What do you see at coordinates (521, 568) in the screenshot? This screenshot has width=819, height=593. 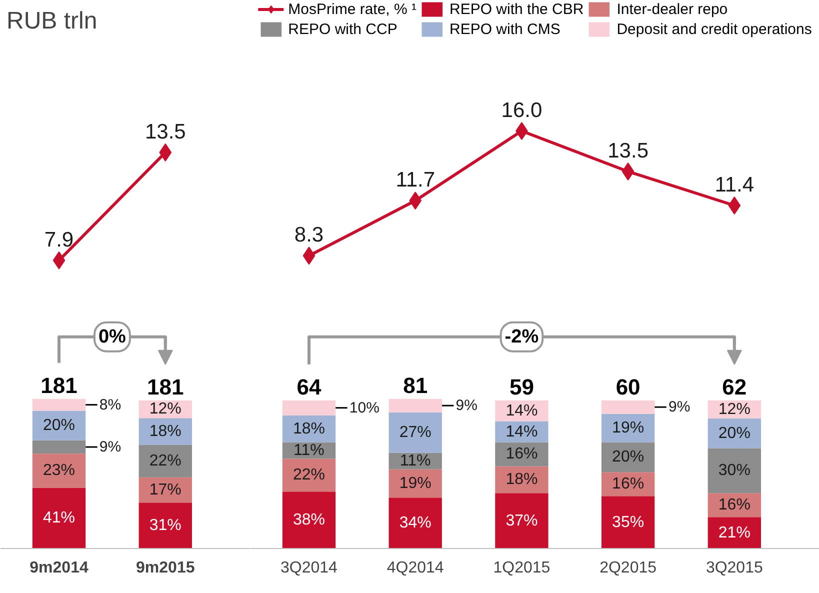 I see `x-tick-label: 1Q2015` at bounding box center [521, 568].